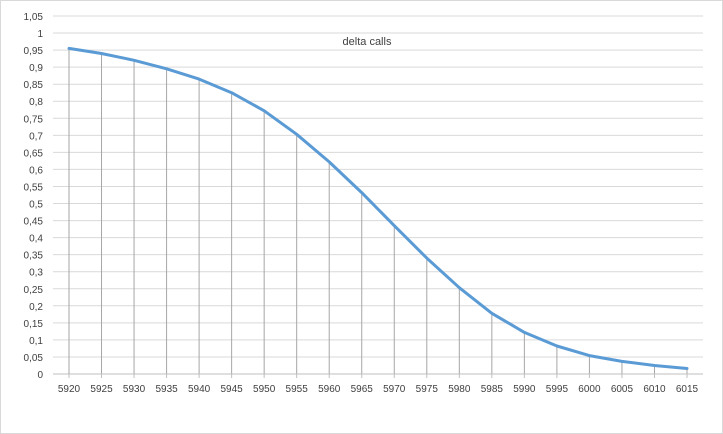 This screenshot has width=723, height=434. What do you see at coordinates (166, 389) in the screenshot?
I see `x-tick-label: 5935` at bounding box center [166, 389].